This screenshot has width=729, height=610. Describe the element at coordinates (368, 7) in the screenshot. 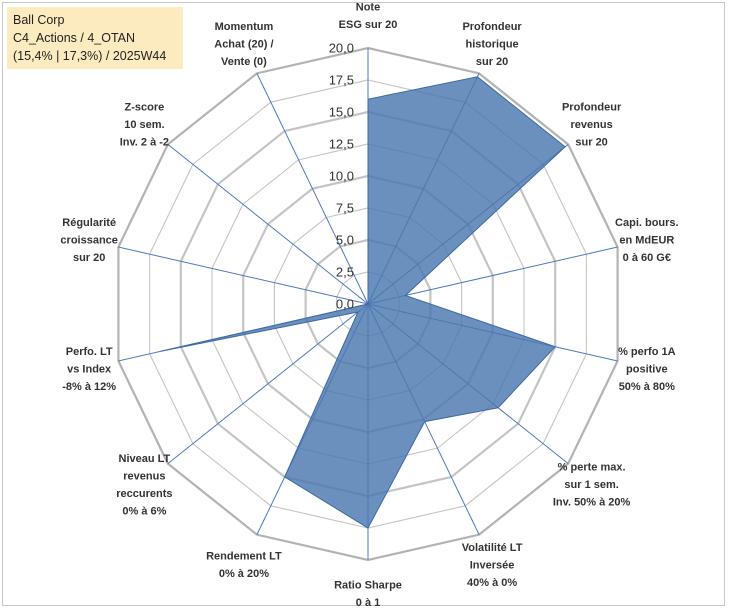

I see `axis-label-line: Note` at that location.